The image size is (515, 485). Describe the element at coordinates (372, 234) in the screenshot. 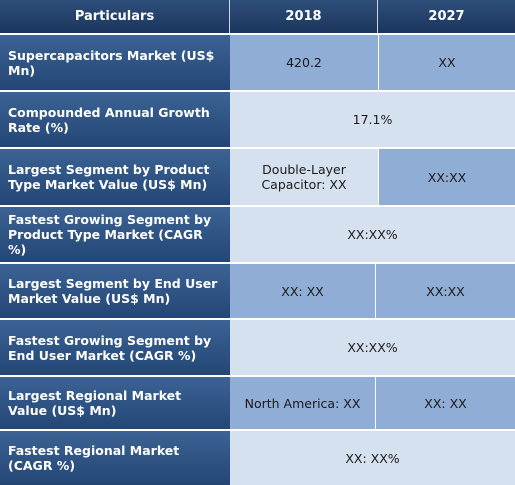

I see `row-fastest-product-type-value: XX:XX%` at that location.